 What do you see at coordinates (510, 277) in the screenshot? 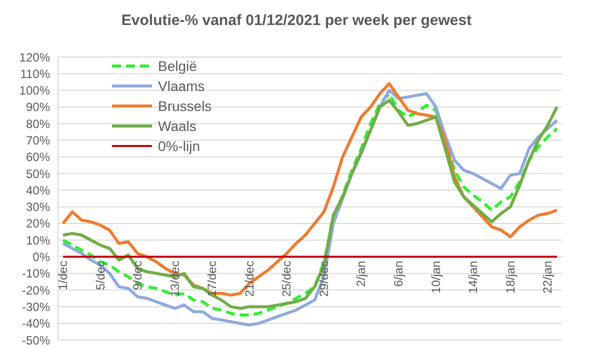
I see `x-tick-label: 18/jan` at bounding box center [510, 277].